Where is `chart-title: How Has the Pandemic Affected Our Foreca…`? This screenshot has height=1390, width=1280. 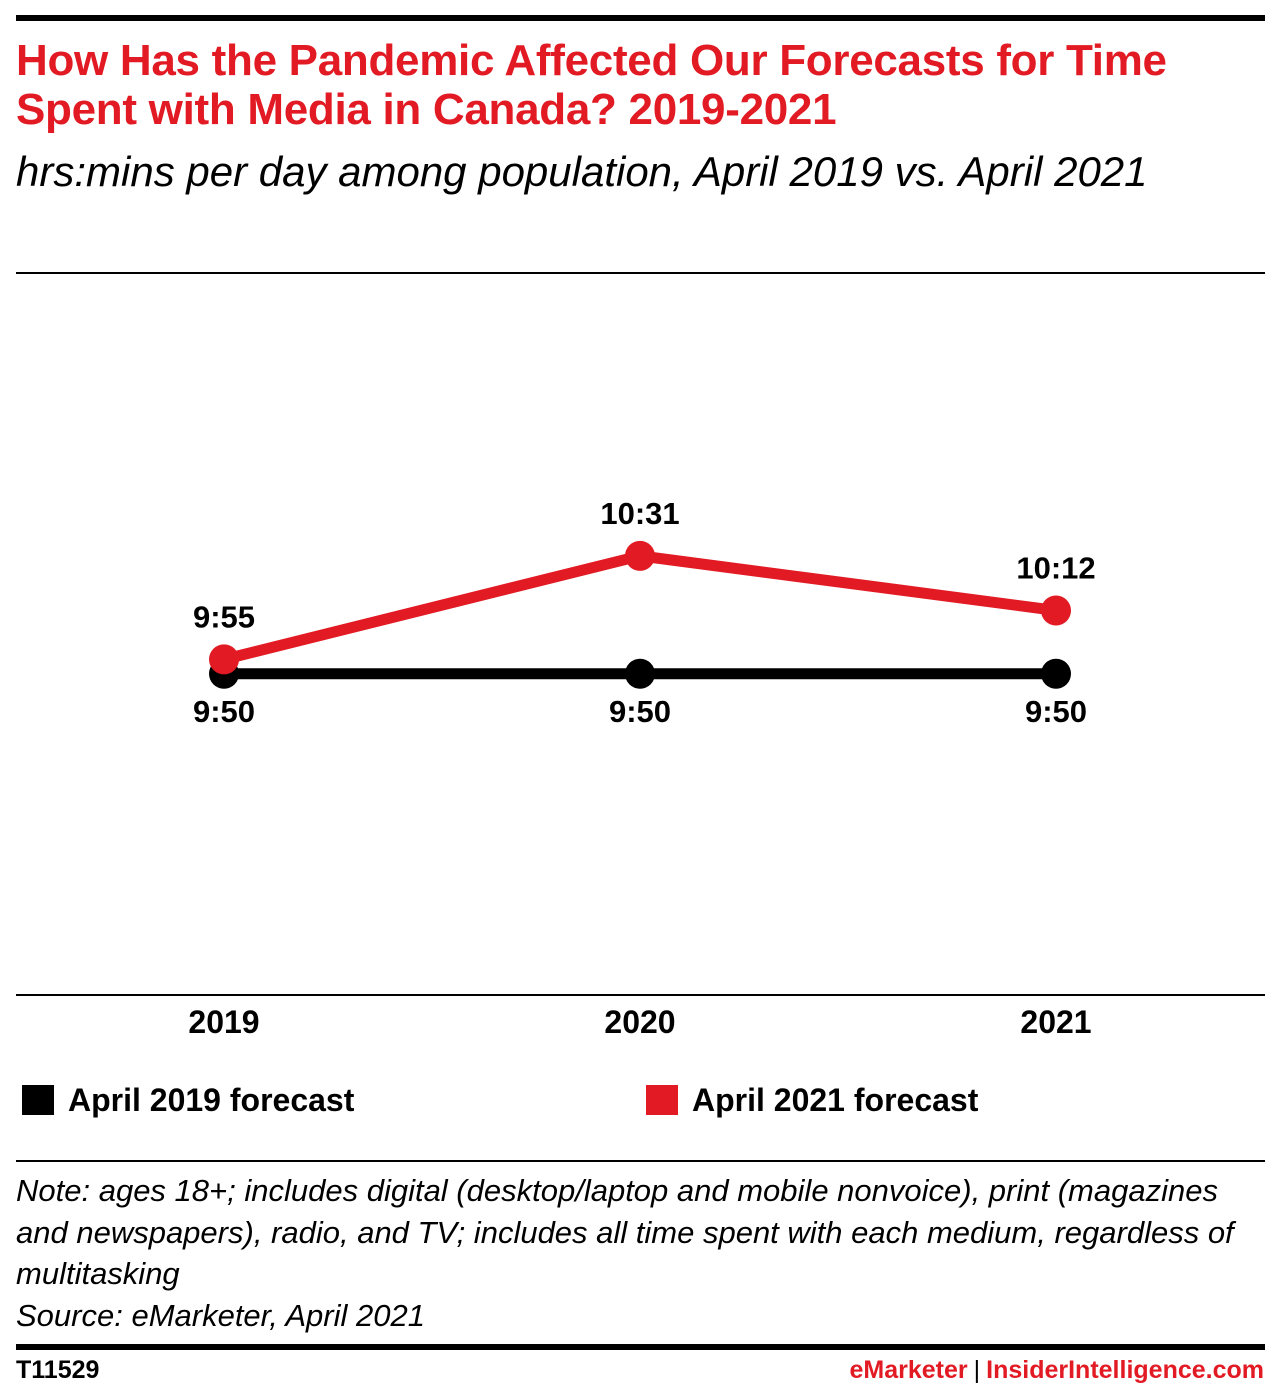 chart-title: How Has the Pandemic Affected Our Foreca… is located at coordinates (591, 85).